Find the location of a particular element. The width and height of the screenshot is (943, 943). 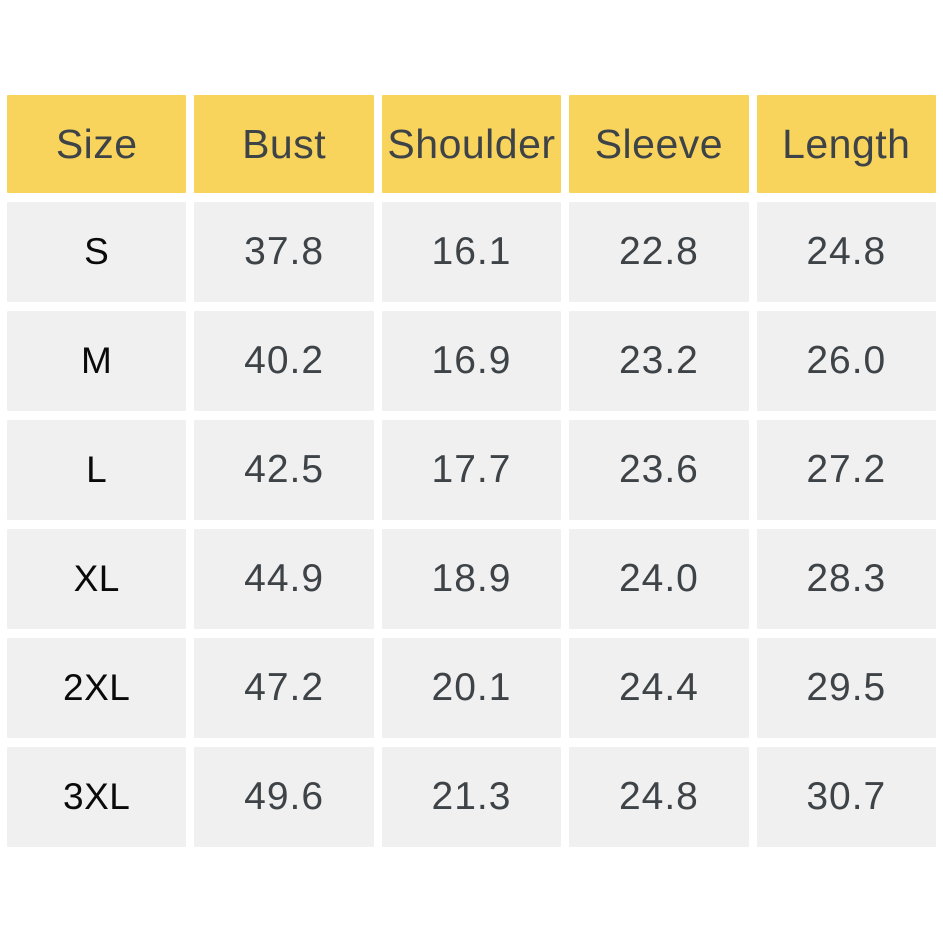

shoulder-value: 17.7 is located at coordinates (471, 470).